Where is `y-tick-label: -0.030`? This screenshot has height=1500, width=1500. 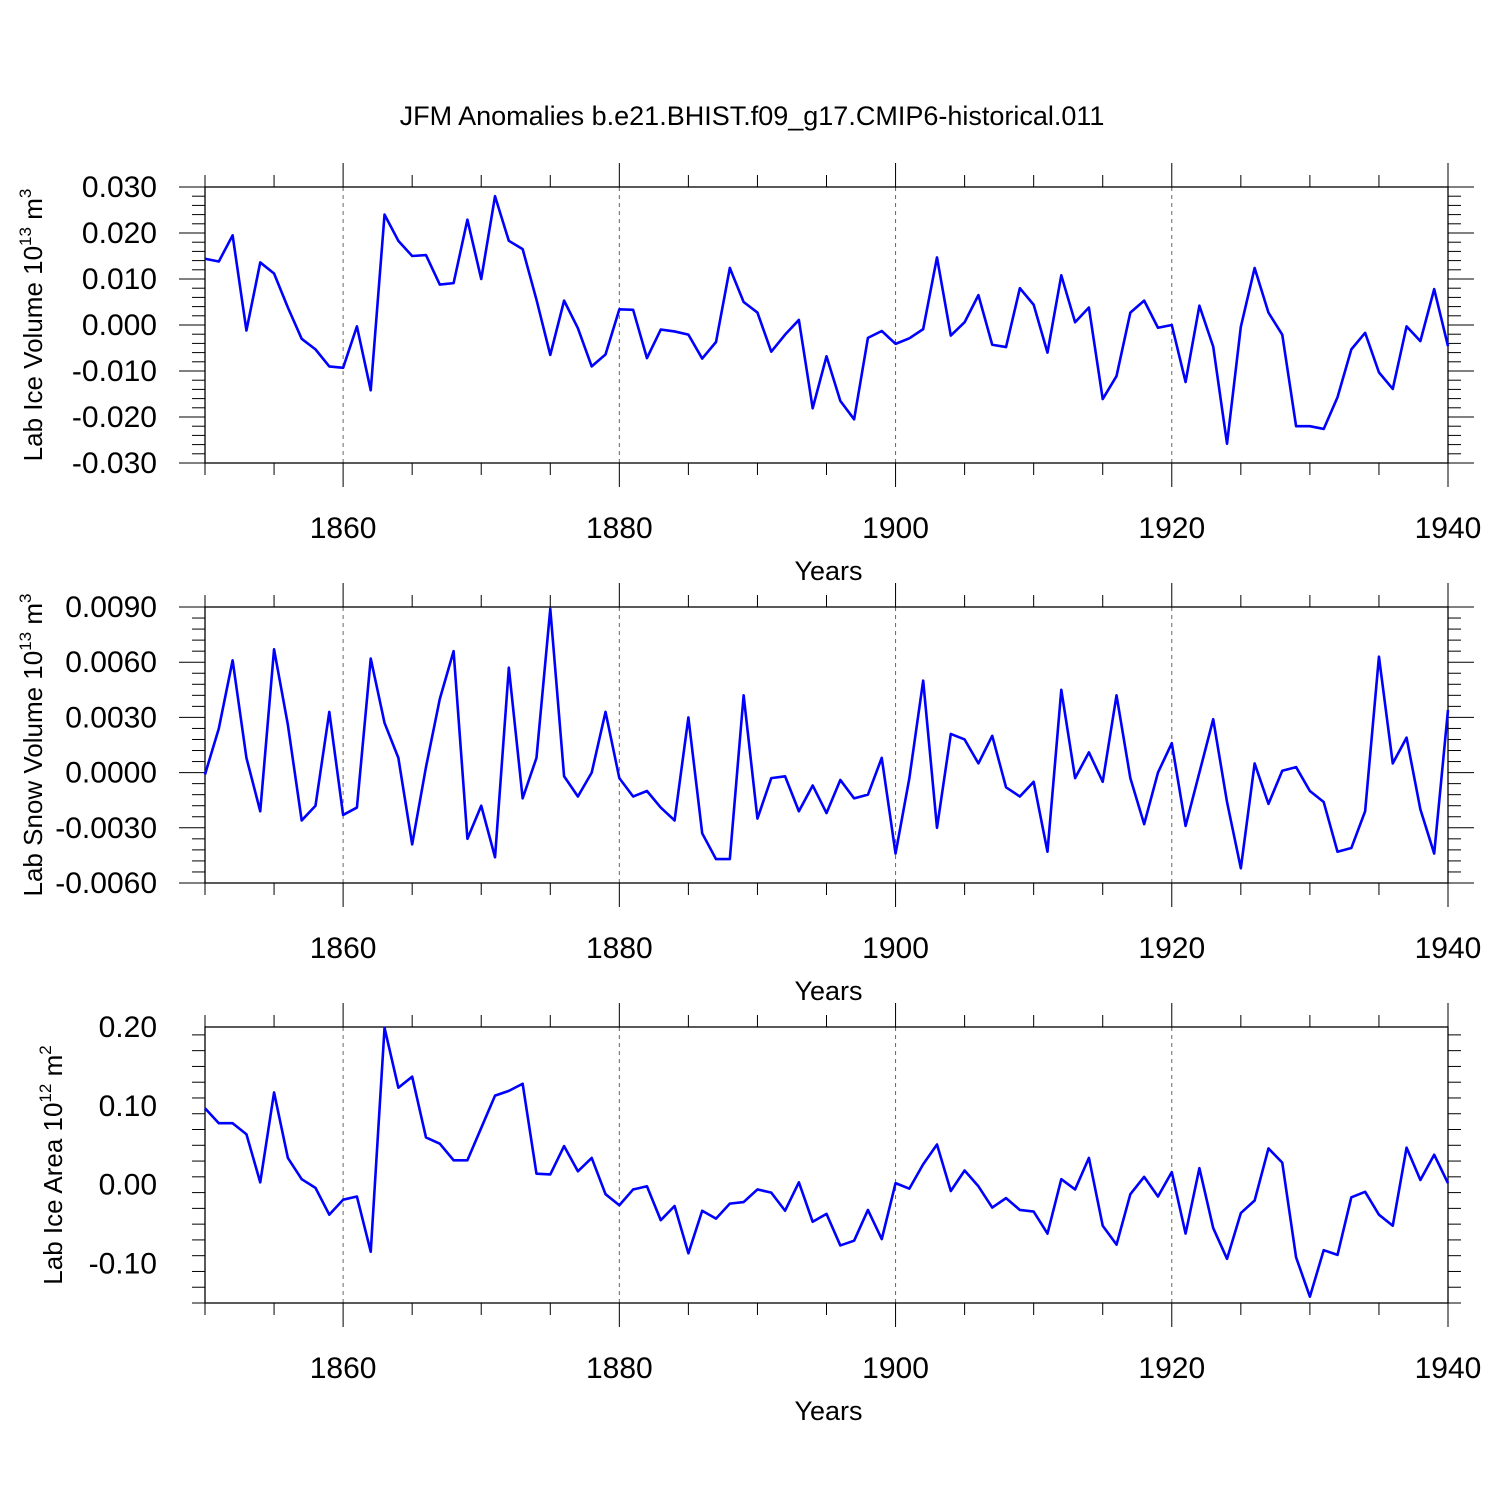
y-tick-label: -0.030 is located at coordinates (114, 463).